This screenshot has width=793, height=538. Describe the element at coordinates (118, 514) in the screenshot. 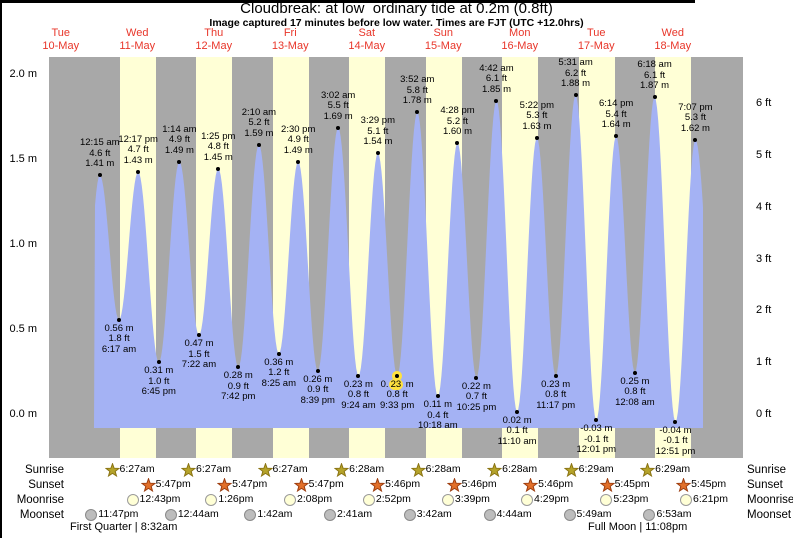

I see `astro-time: 11:47pm` at that location.